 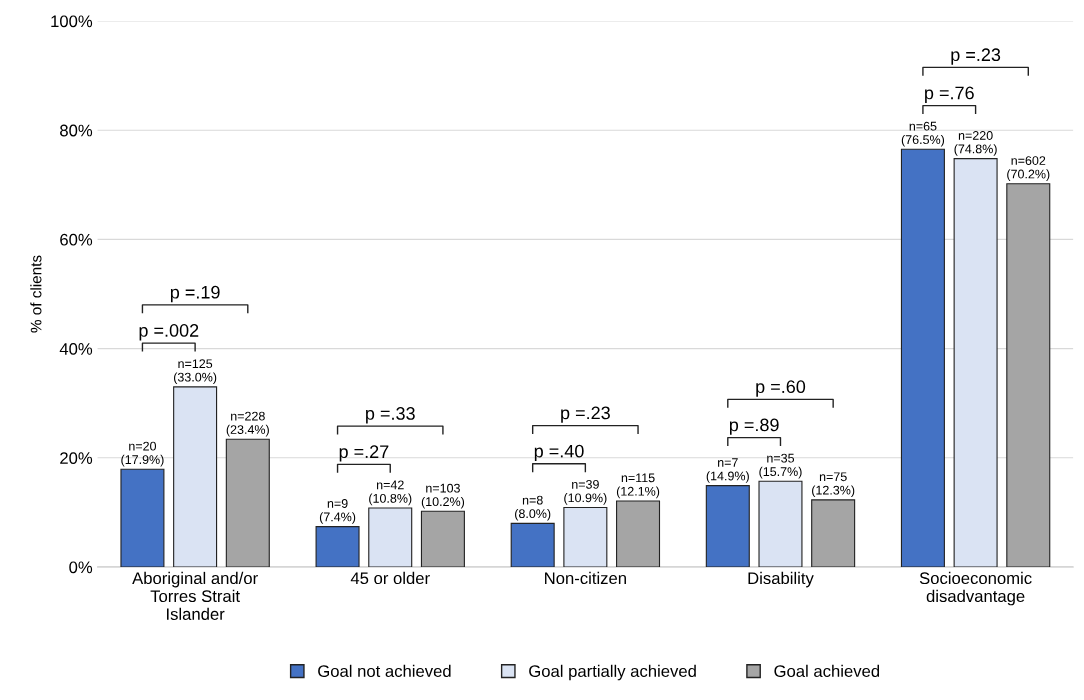 What do you see at coordinates (195, 372) in the screenshot?
I see `data-label: n=125 (33.0%)` at bounding box center [195, 372].